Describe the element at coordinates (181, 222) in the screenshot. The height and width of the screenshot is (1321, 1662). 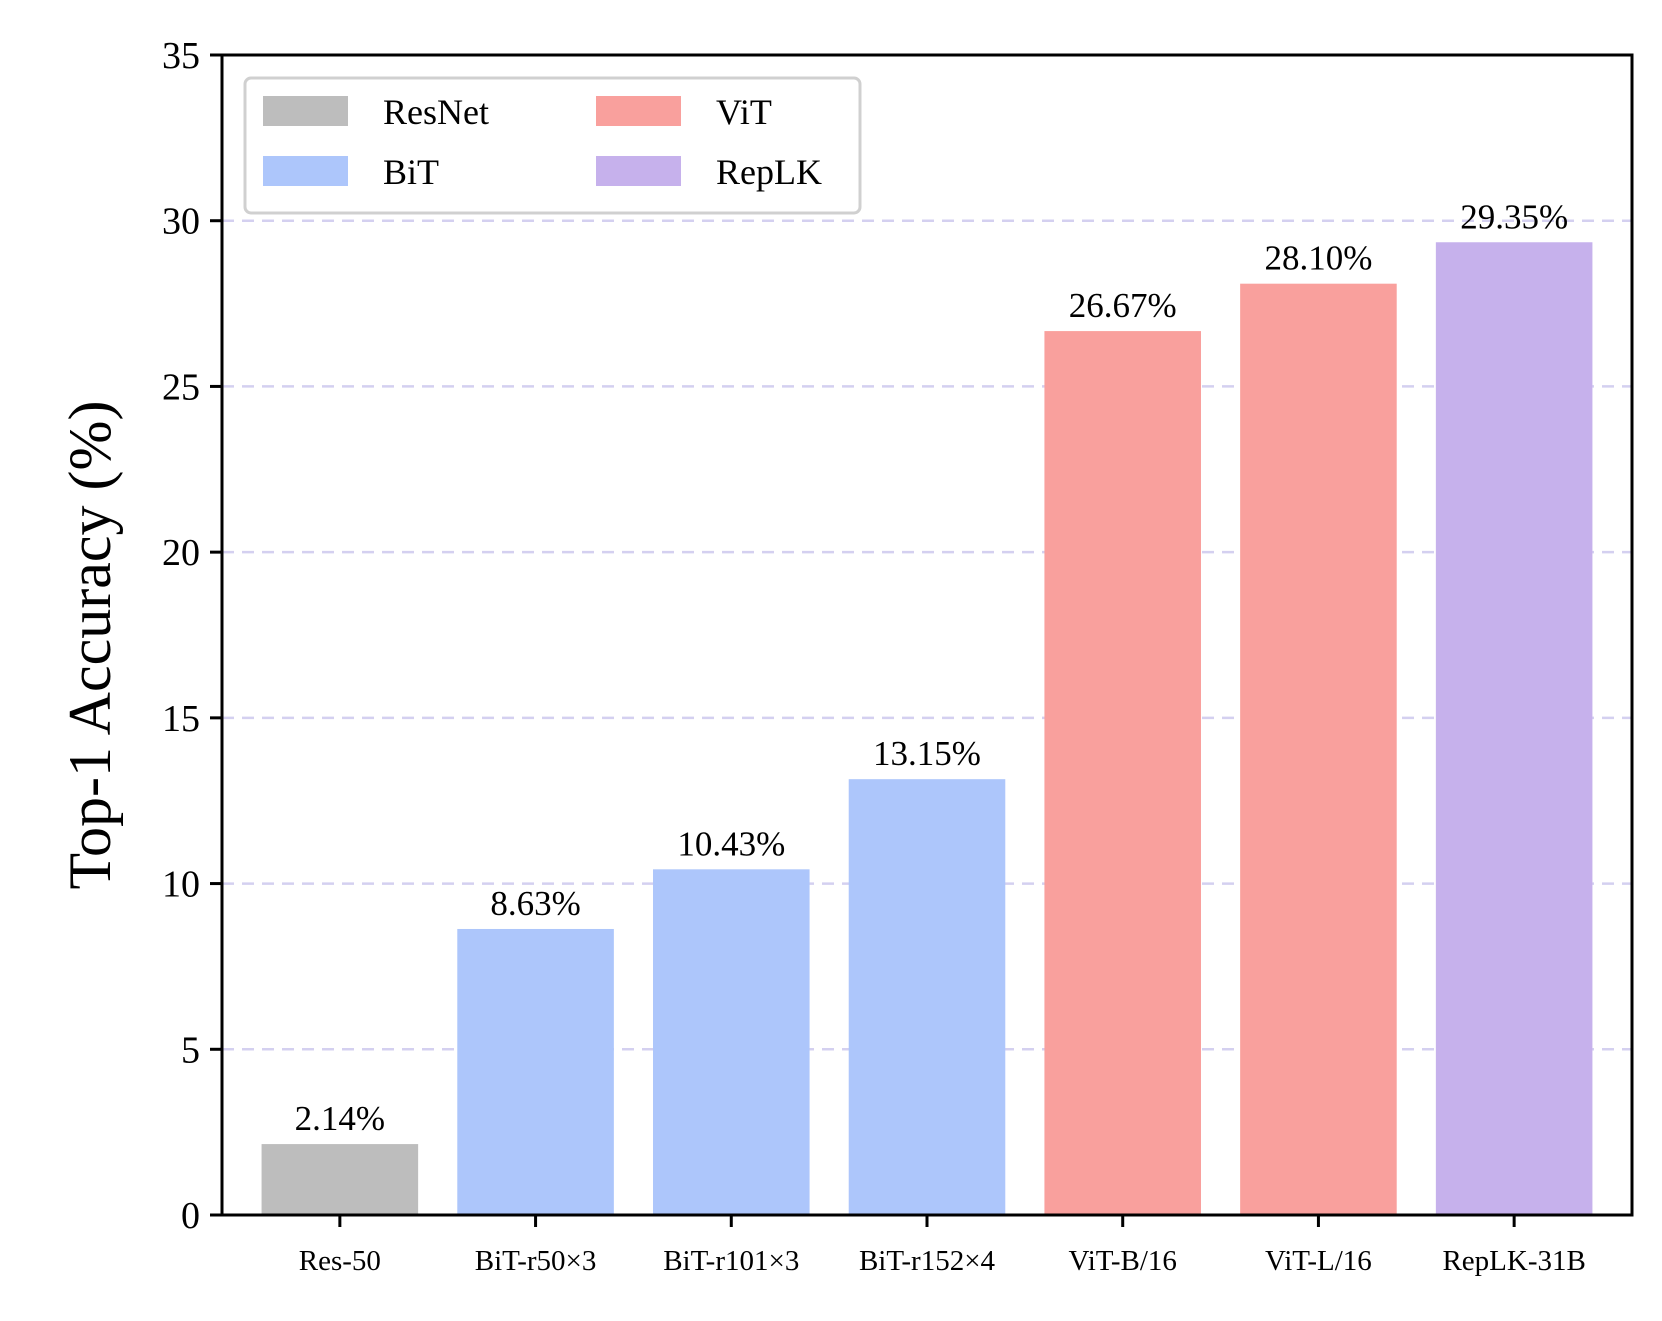
I see `y-tick-label: 30` at that location.